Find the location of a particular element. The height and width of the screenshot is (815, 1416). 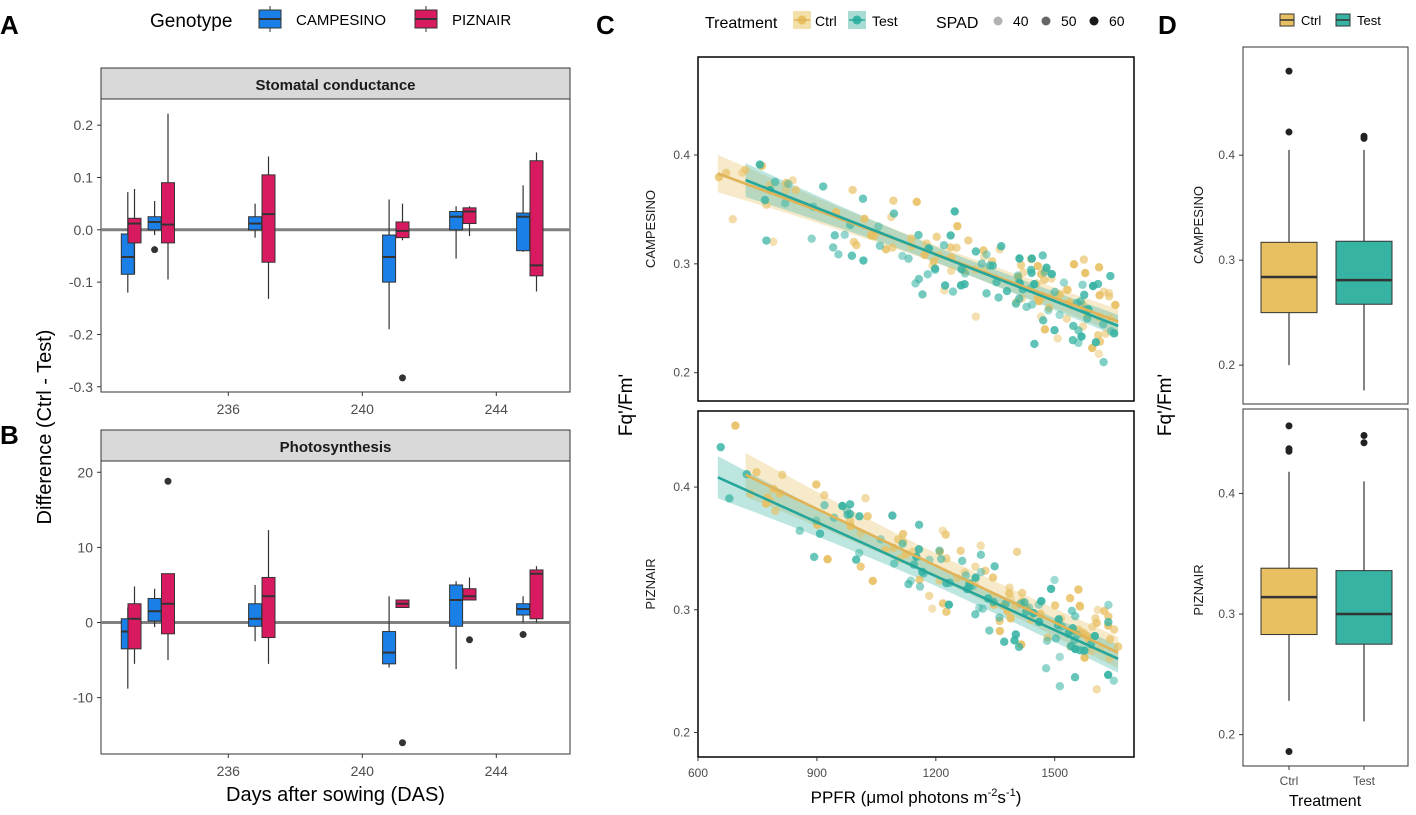

genotype-legend: Genotype CAMPESINO PIZNAIR is located at coordinates (330, 19).